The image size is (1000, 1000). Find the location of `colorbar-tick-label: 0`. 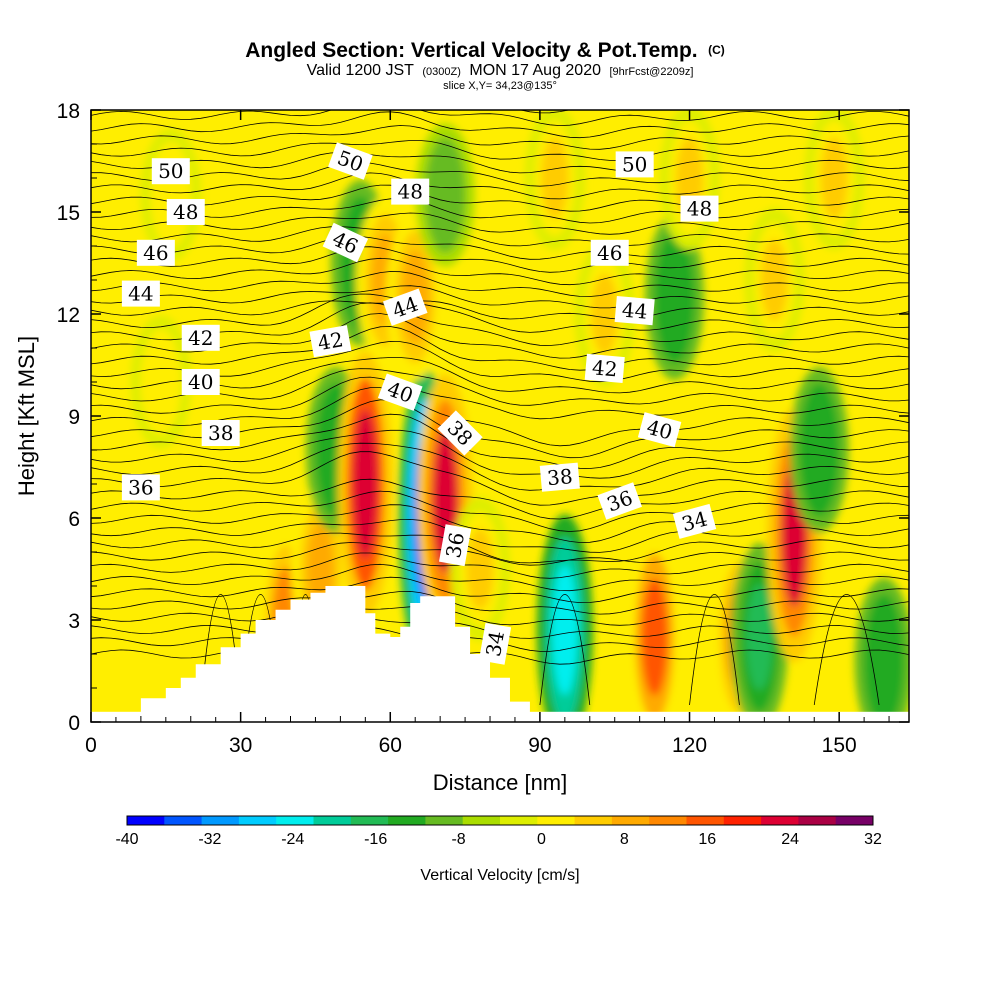

colorbar-tick-label: 0 is located at coordinates (541, 839).